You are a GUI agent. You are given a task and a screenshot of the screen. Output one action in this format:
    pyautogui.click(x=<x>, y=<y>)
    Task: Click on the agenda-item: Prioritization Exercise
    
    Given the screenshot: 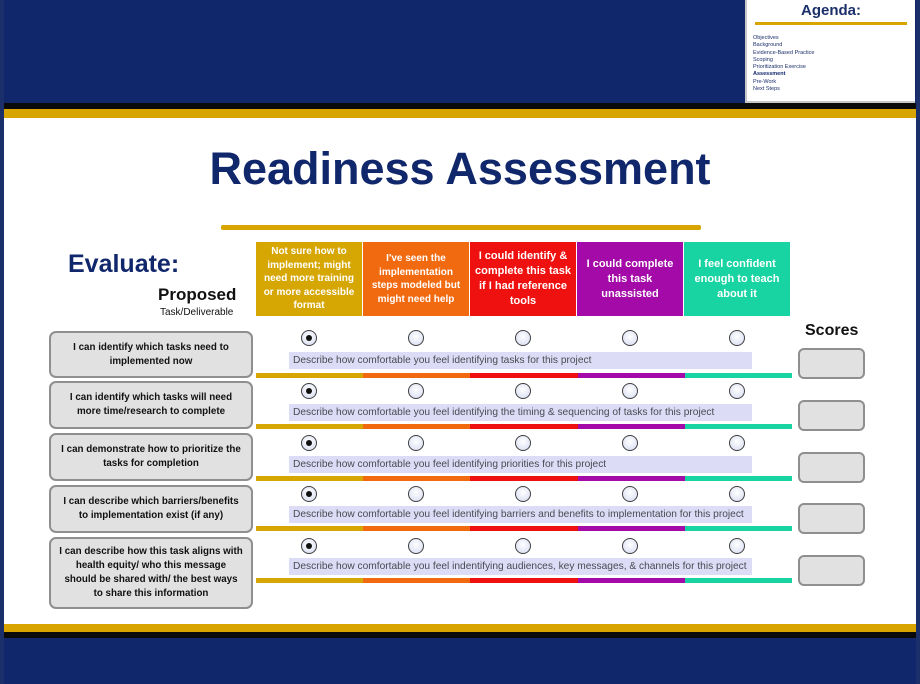 What is the action you would take?
    pyautogui.click(x=779, y=67)
    